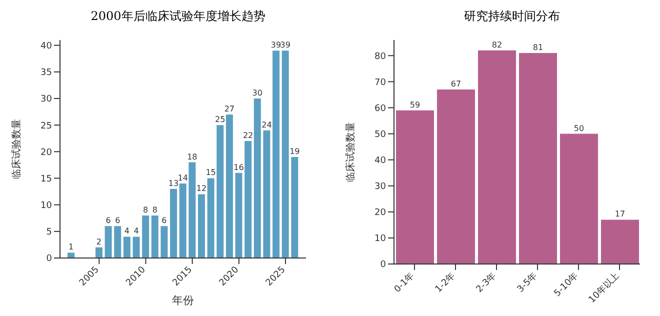  I want to click on y-tick-label: 5, so click(49, 233).